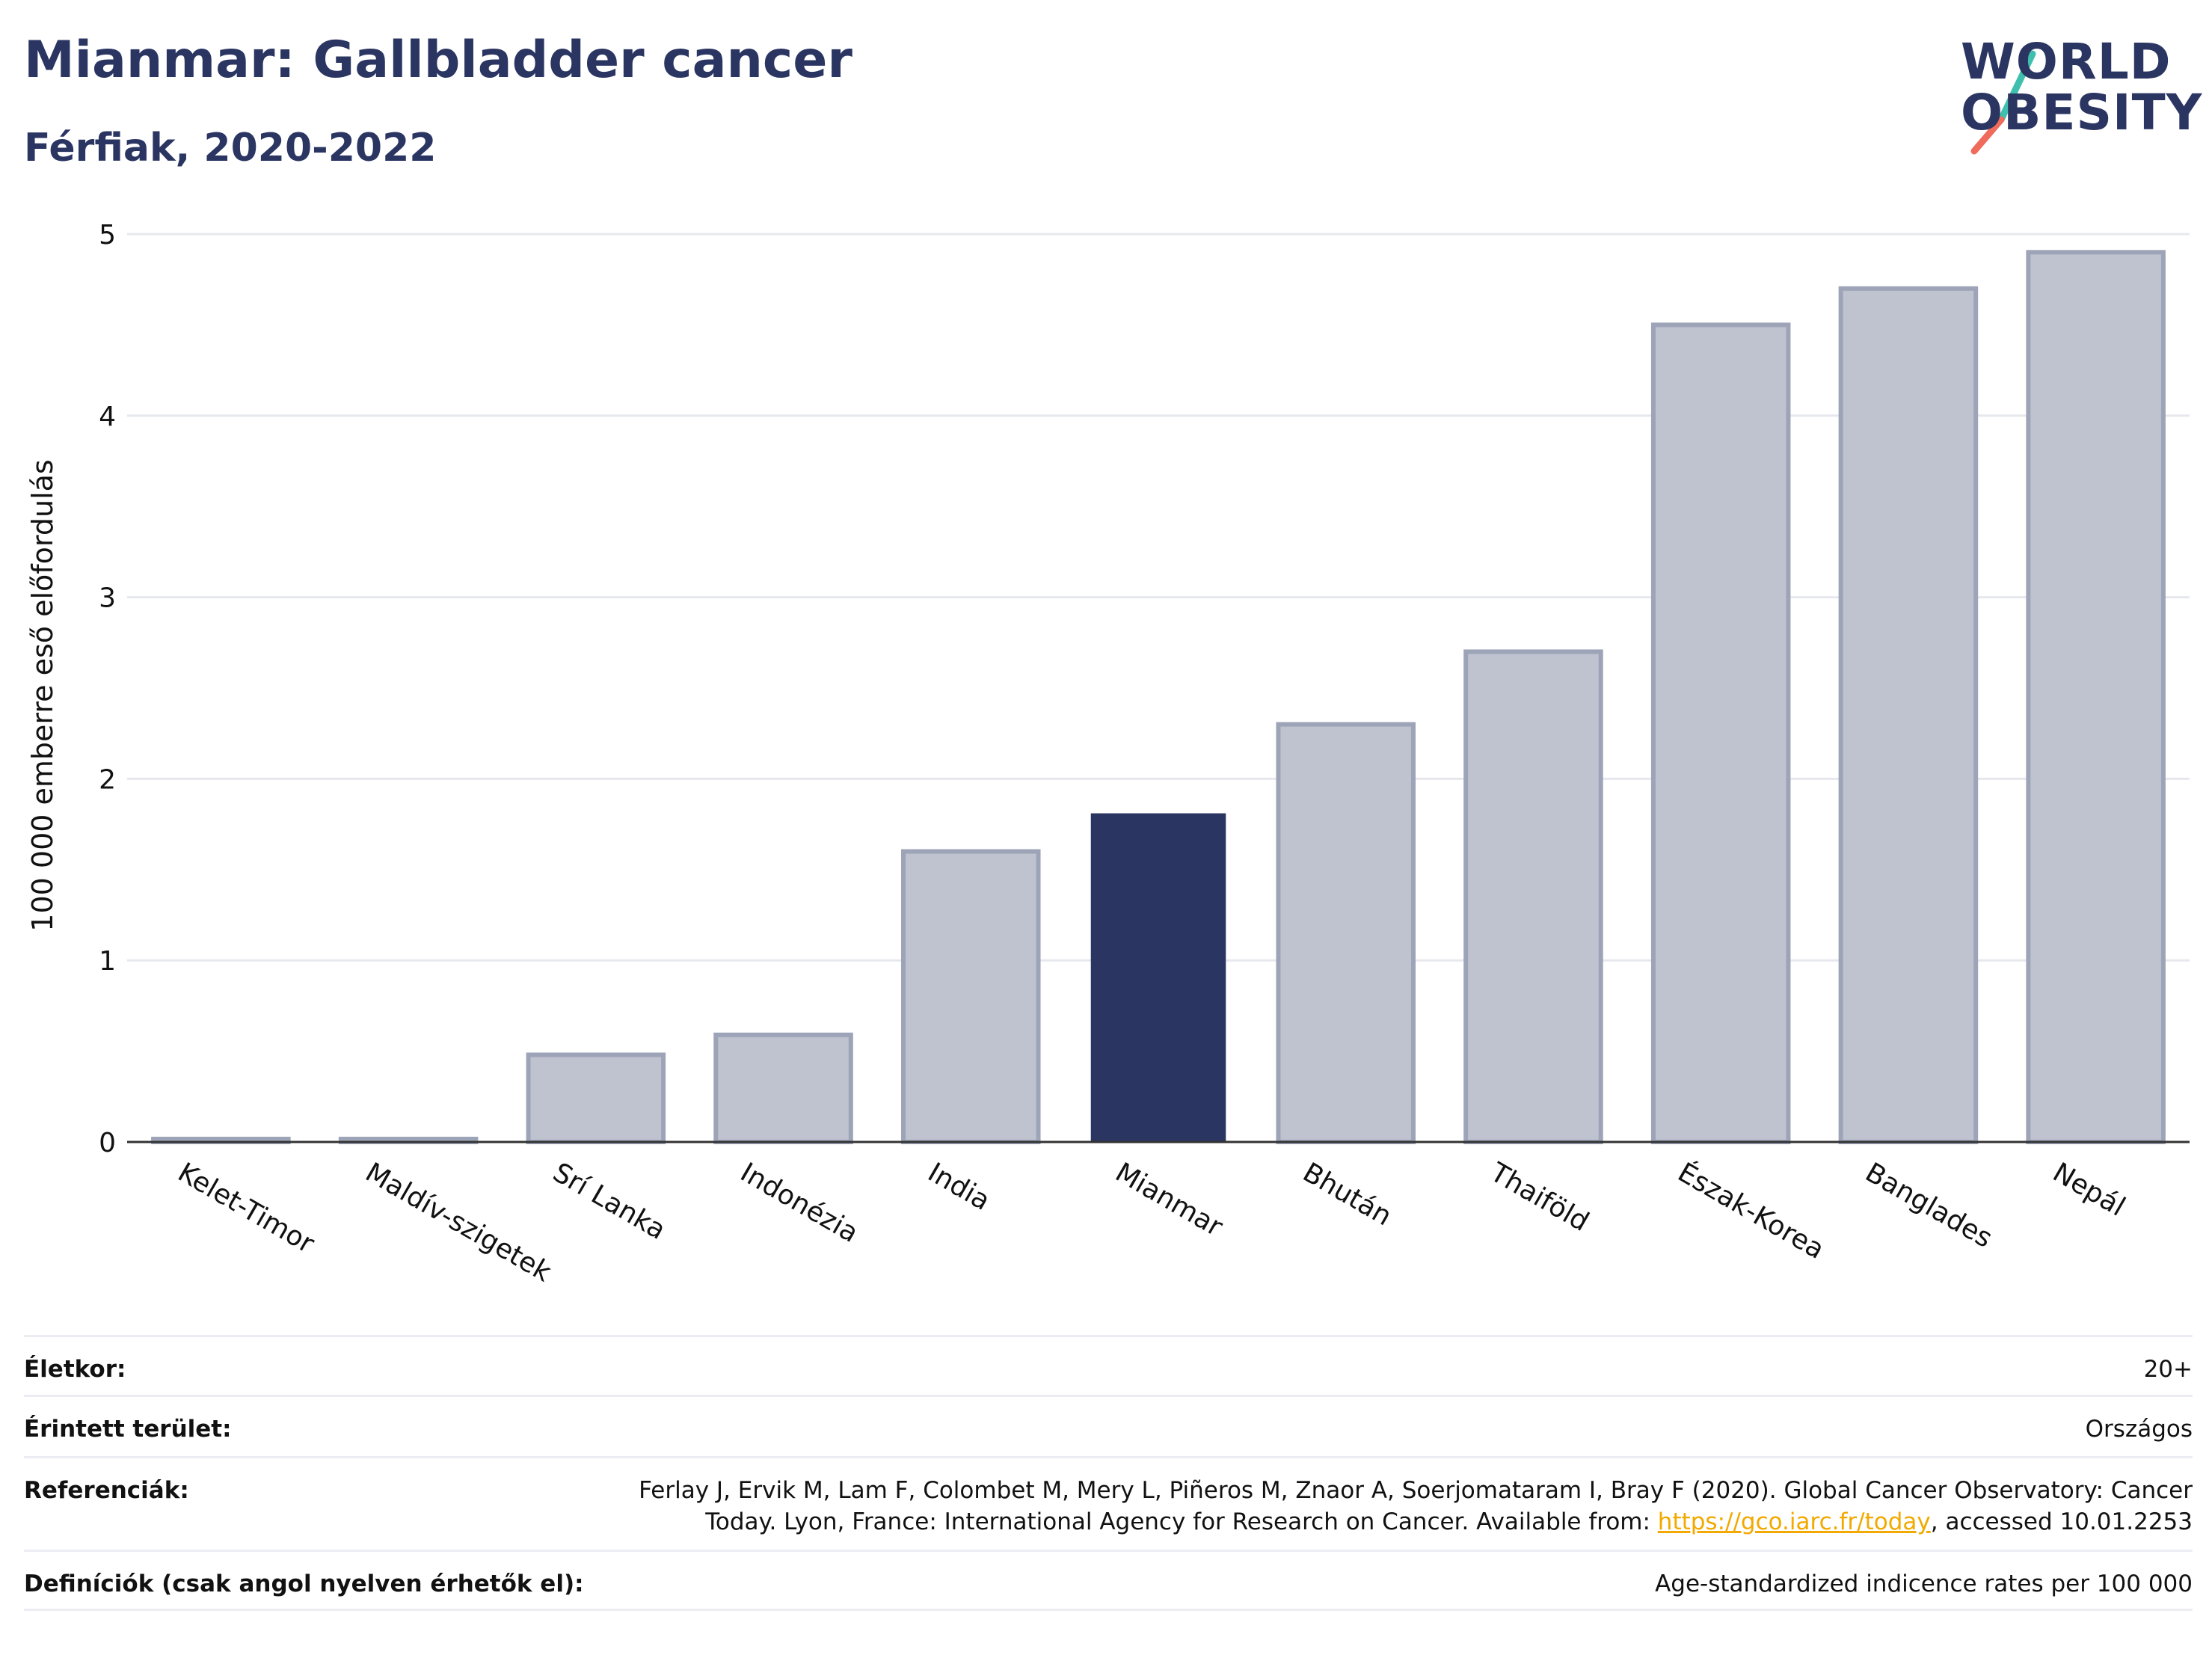  Describe the element at coordinates (1169, 1200) in the screenshot. I see `x-tick-label: Mianmar` at that location.